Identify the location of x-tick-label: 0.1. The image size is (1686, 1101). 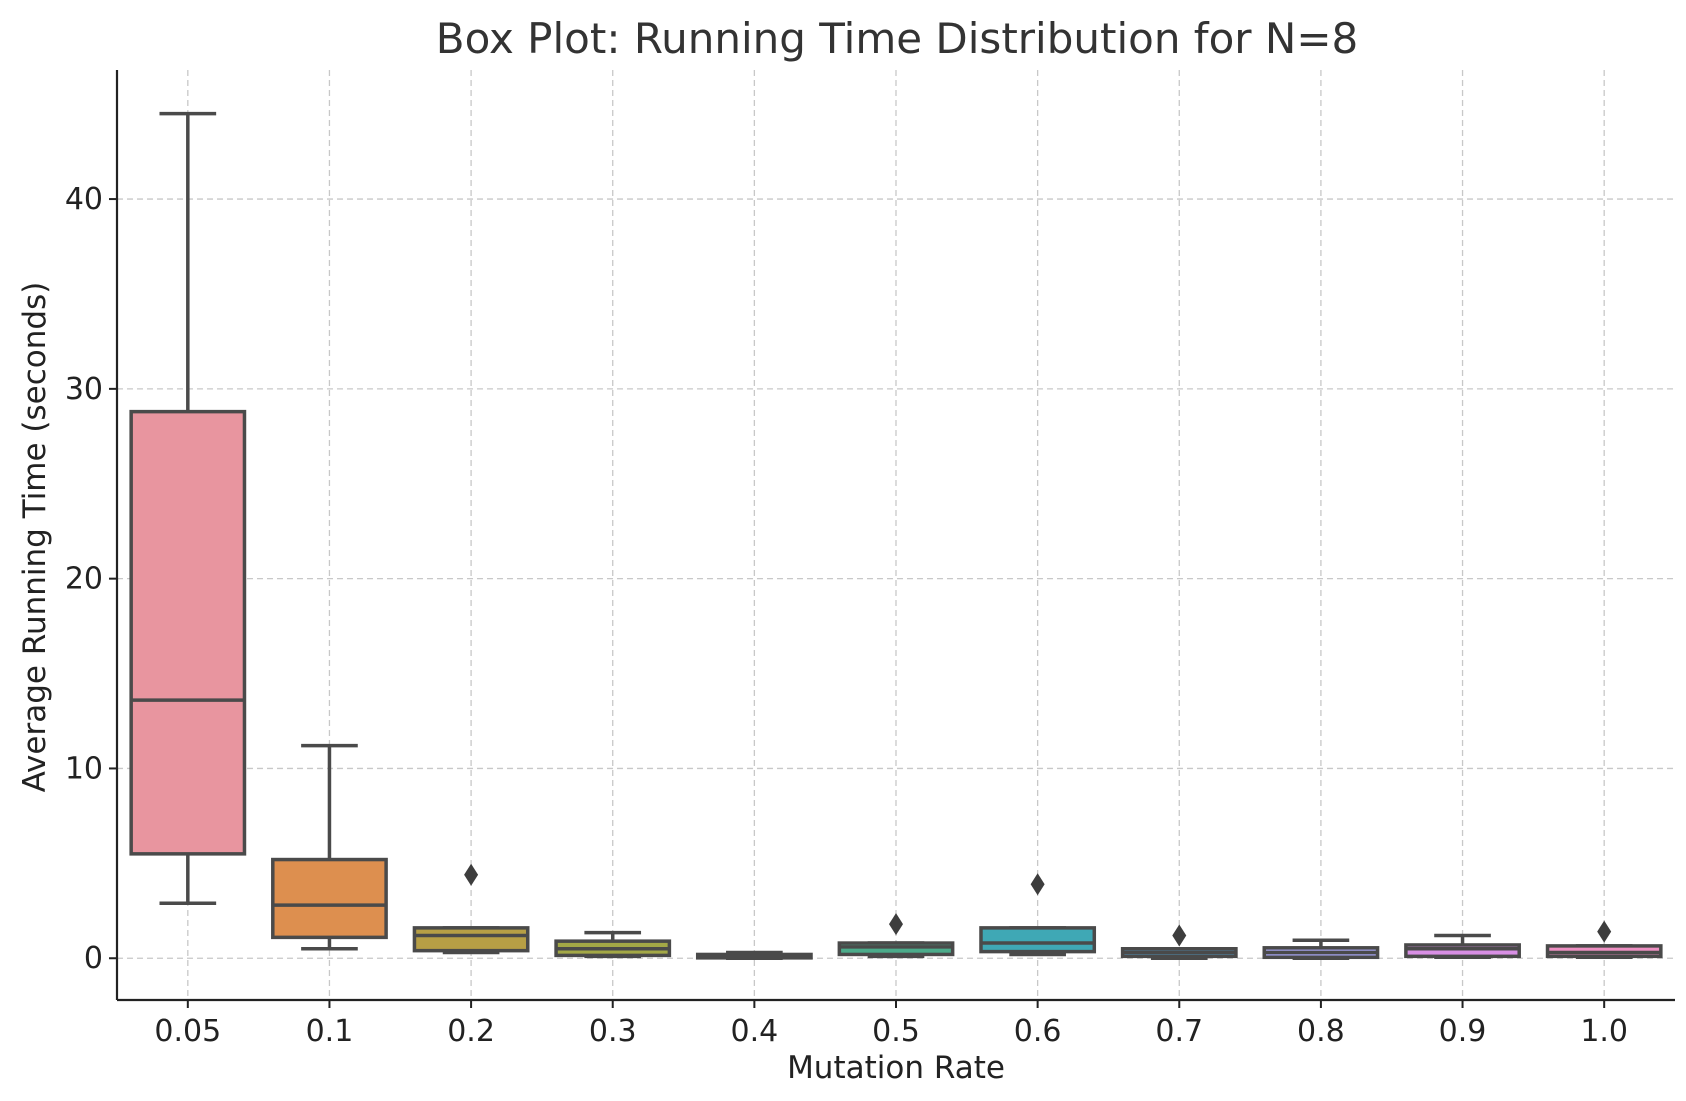
(330, 1031).